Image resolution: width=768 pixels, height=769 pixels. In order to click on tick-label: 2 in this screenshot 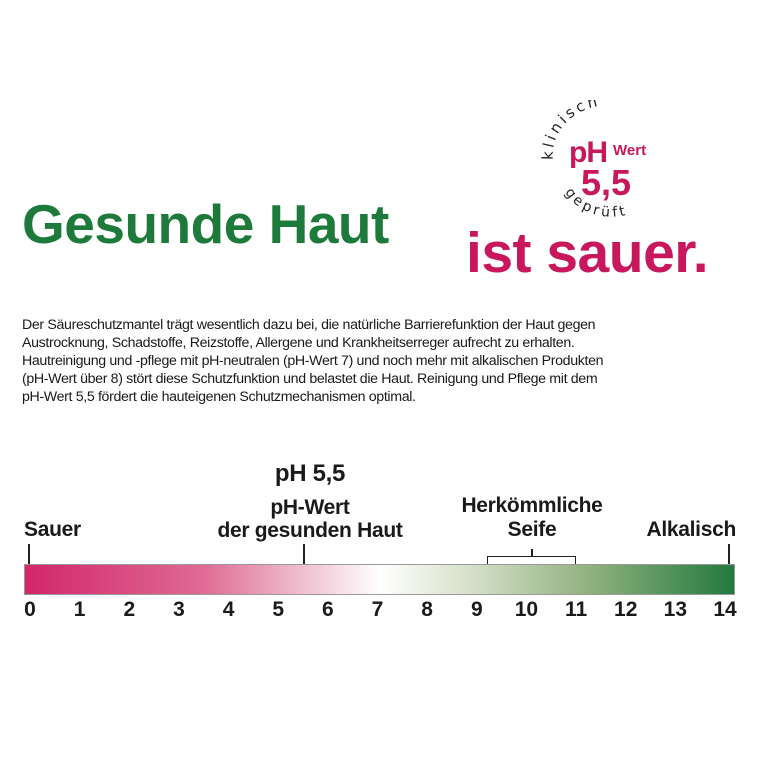, I will do `click(129, 609)`.